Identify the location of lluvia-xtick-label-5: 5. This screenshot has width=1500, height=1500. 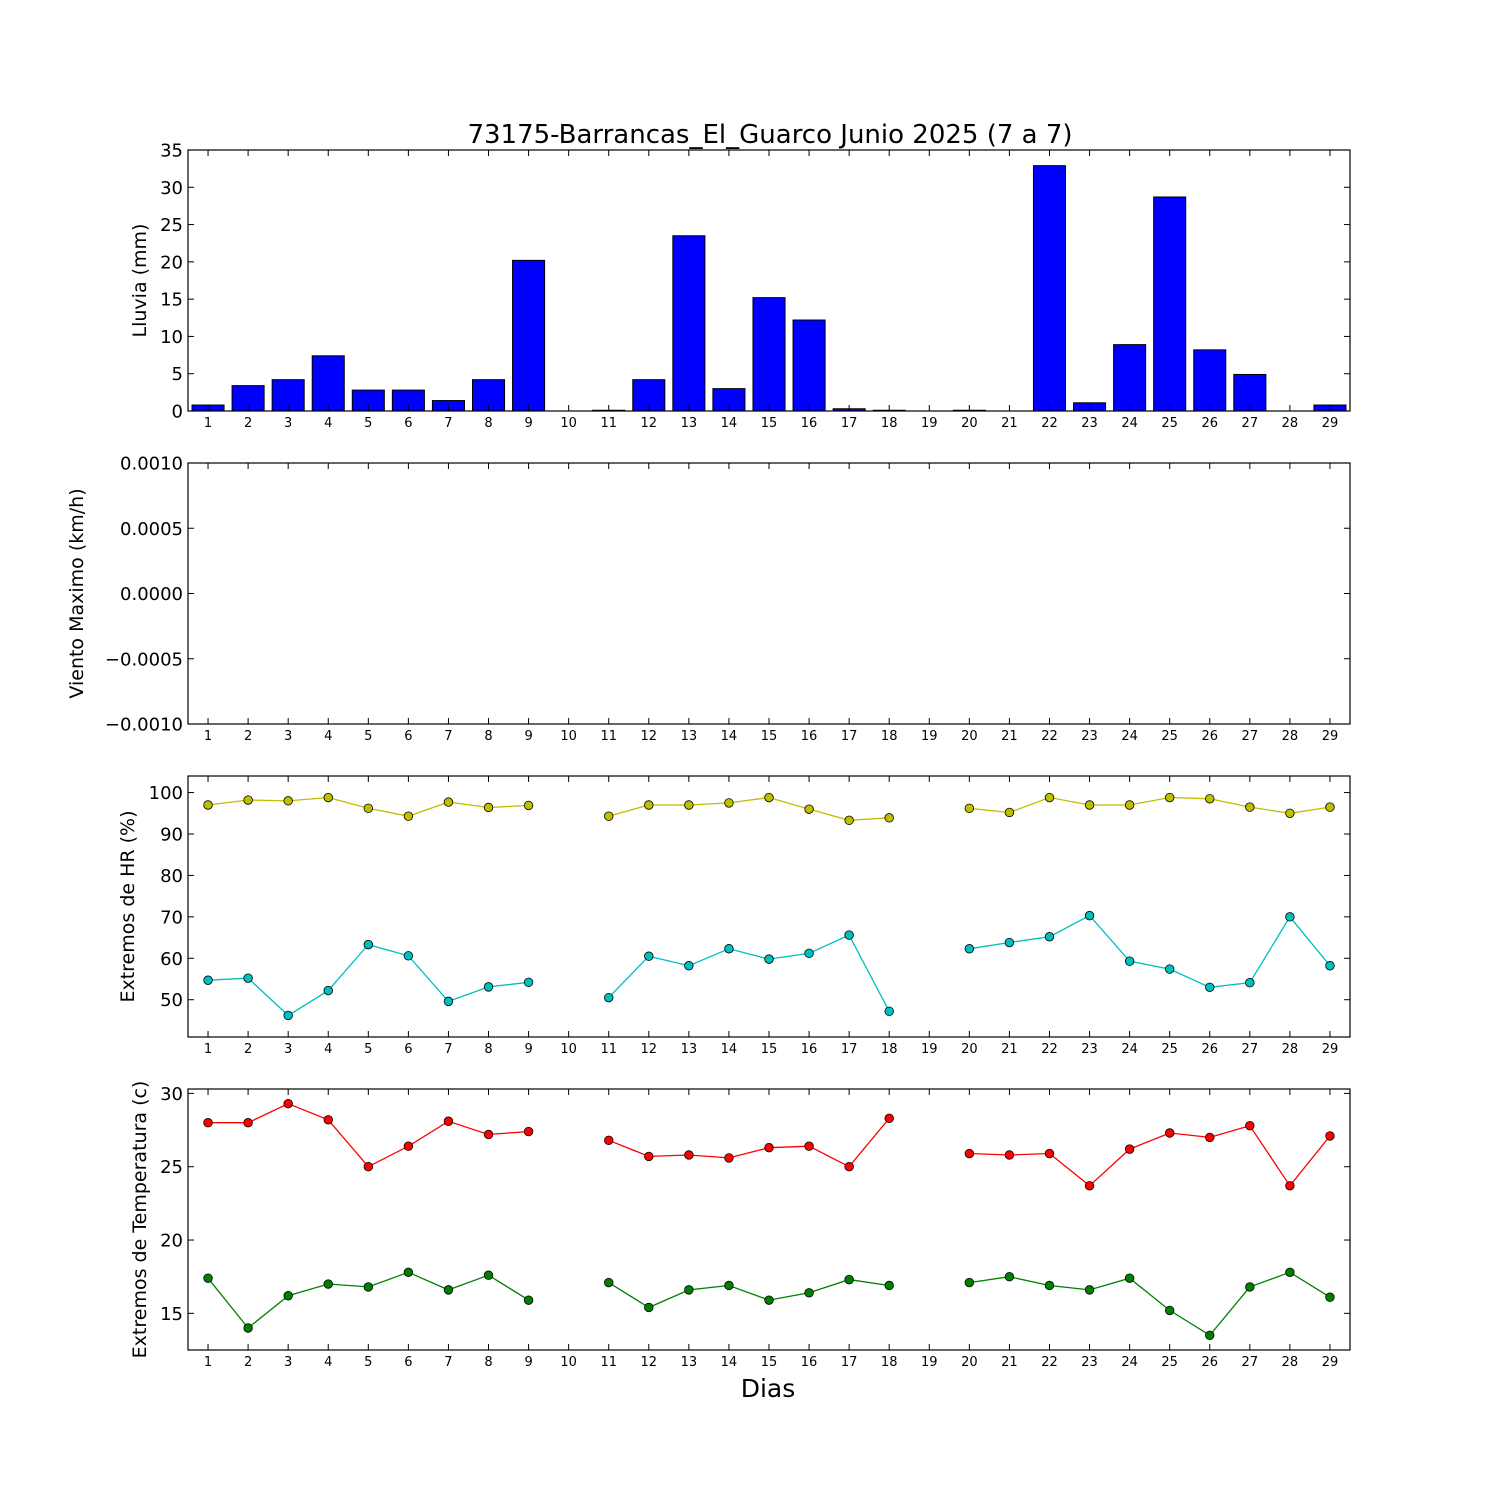
(368, 423).